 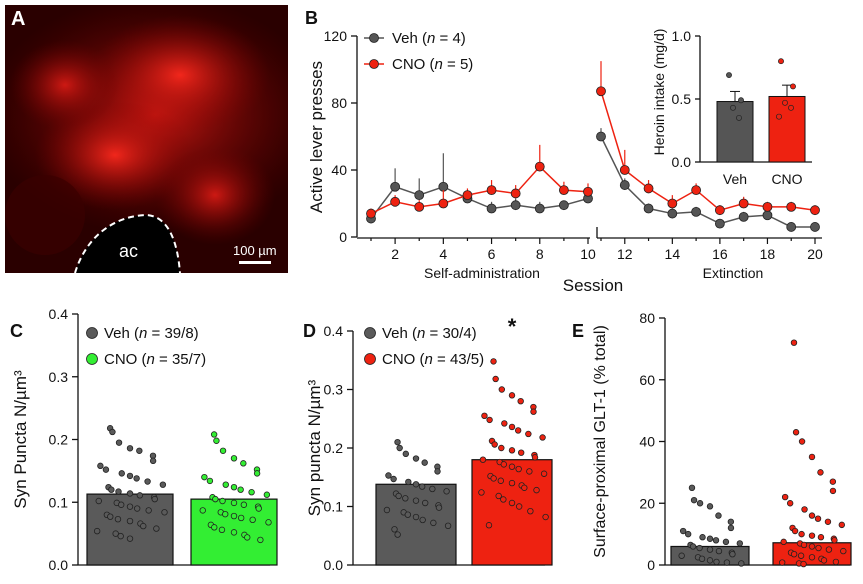 I want to click on panel-d-legend-marker, so click(x=370, y=333).